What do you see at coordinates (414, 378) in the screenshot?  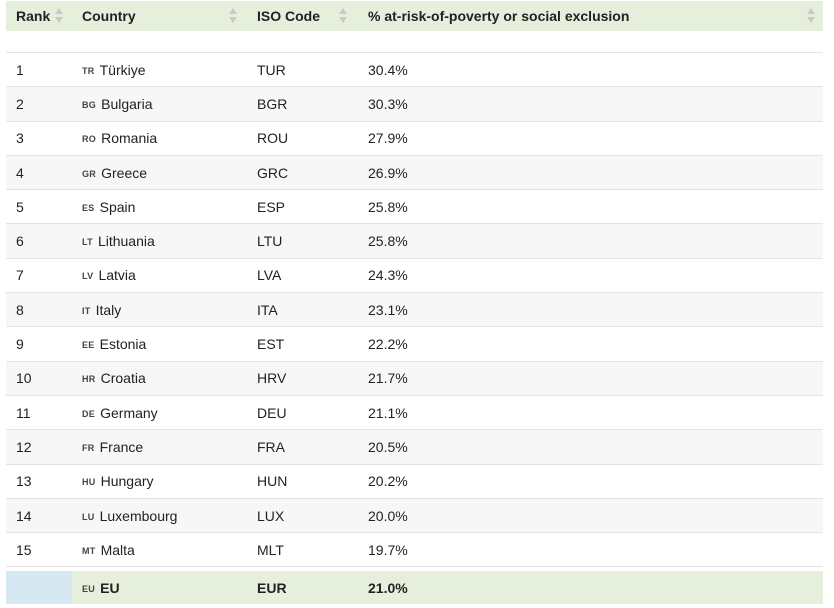 I see `table-row: 10 HR Croatia HRV 21.7%` at bounding box center [414, 378].